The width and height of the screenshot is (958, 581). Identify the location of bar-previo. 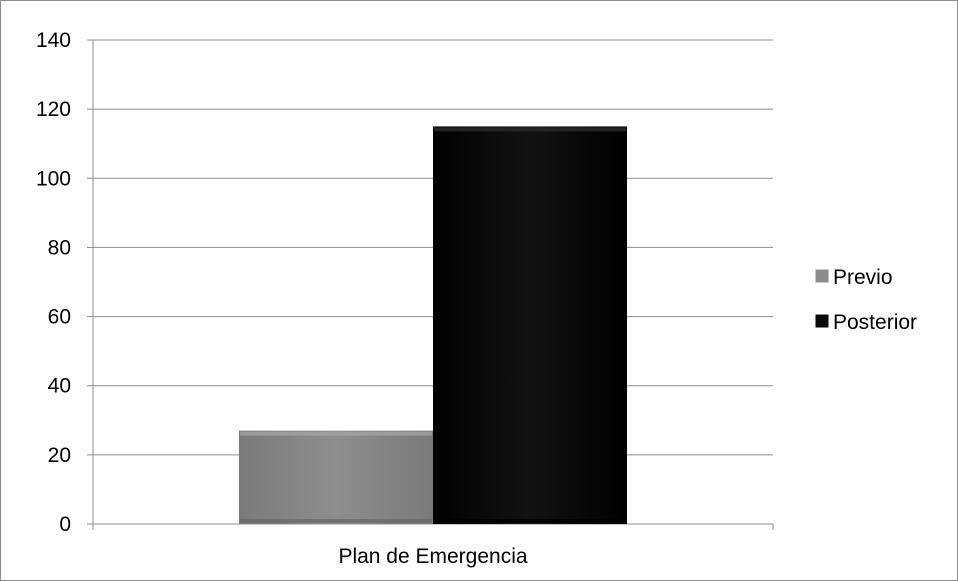
(336, 477).